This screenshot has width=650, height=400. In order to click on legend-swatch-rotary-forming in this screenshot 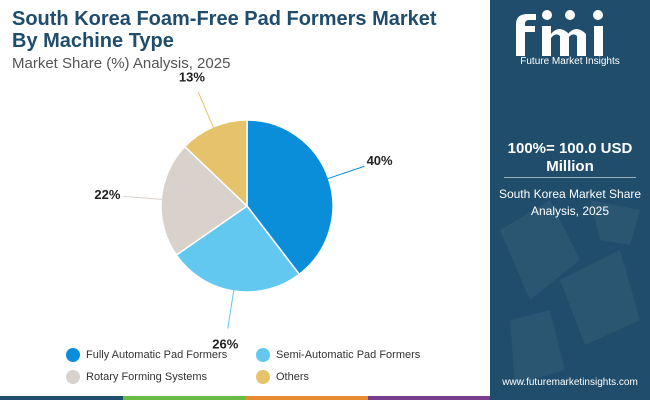, I will do `click(73, 377)`.